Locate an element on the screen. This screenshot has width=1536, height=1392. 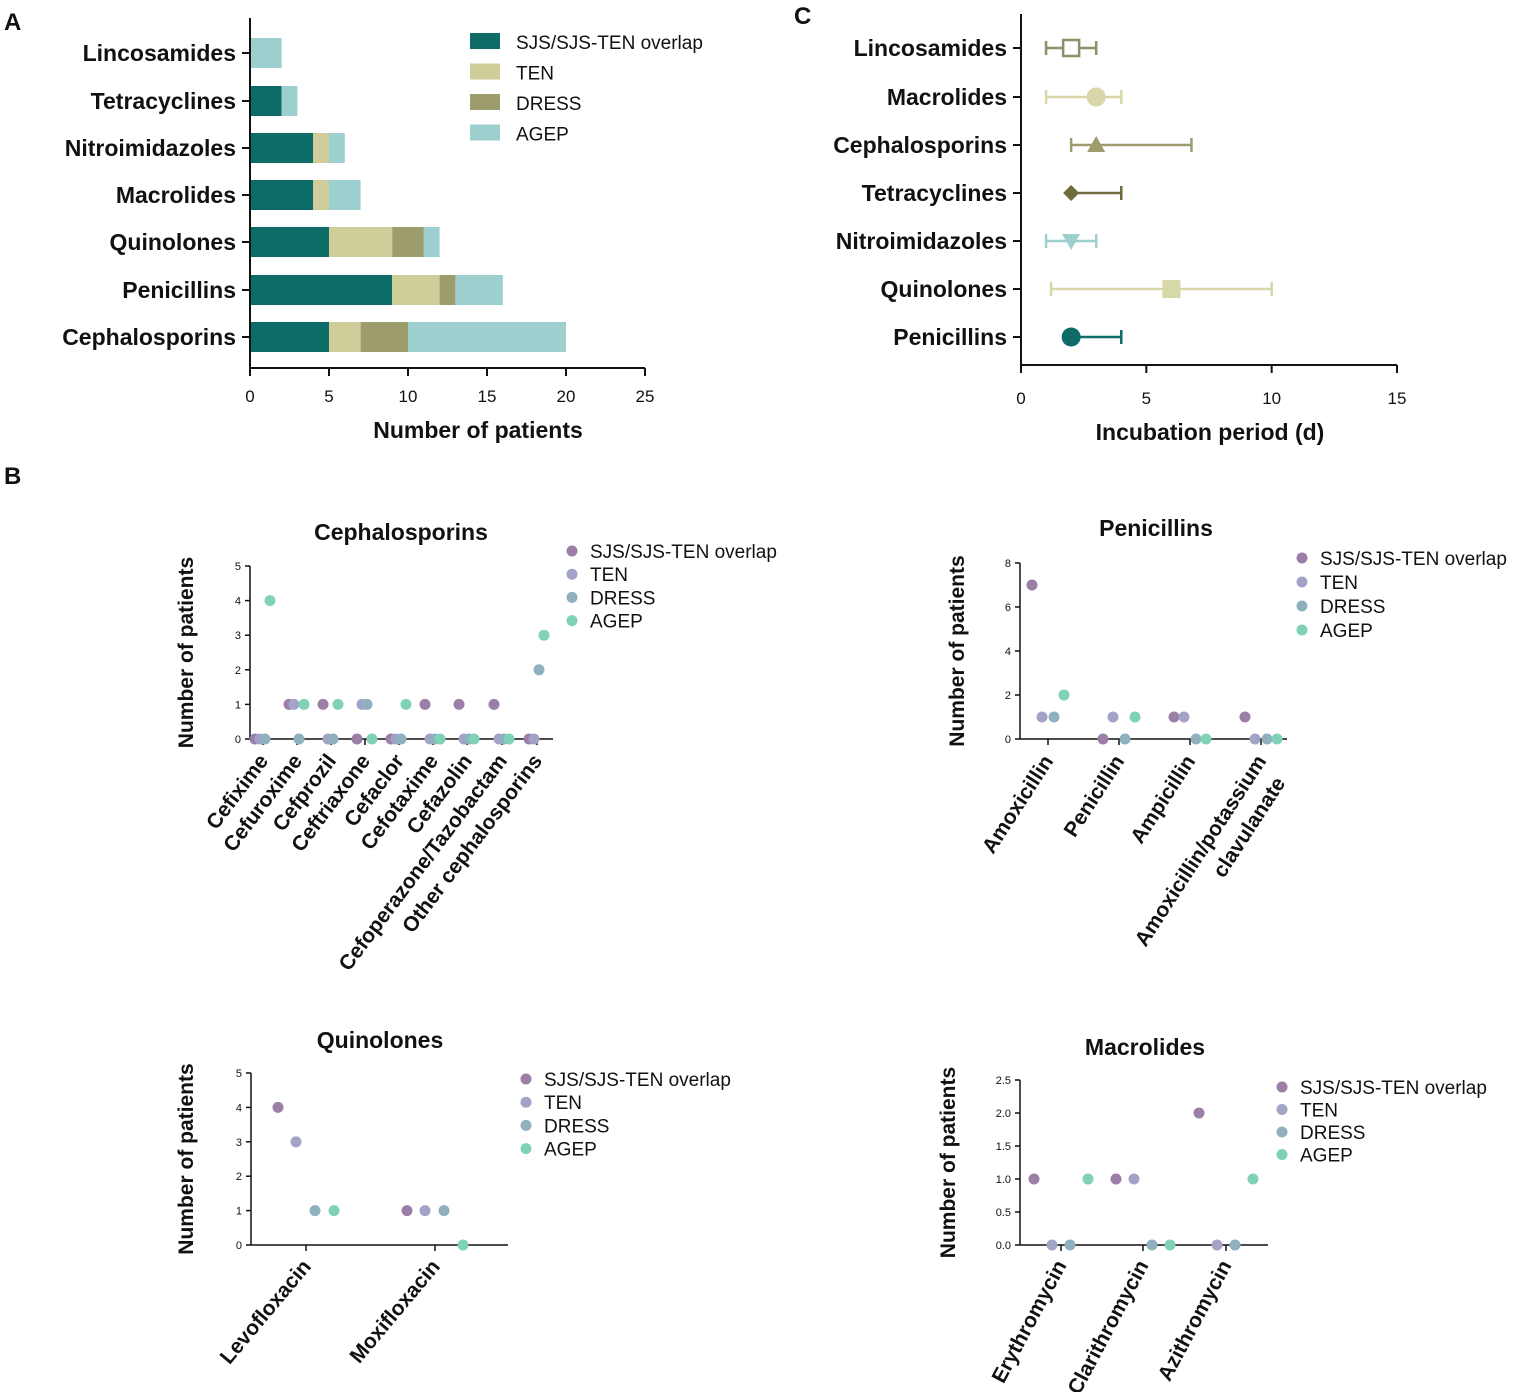
point-moxifloxacin-sjs-sjs-ten-overlap is located at coordinates (407, 1211).